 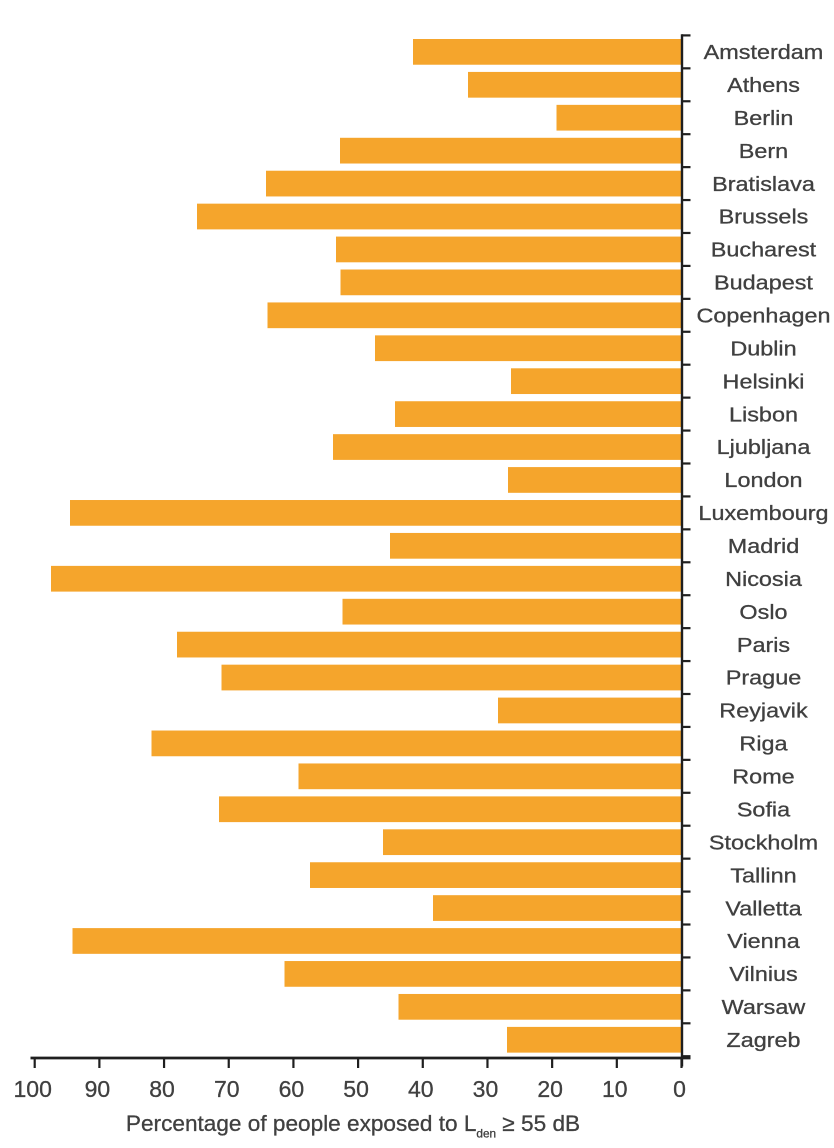 What do you see at coordinates (764, 810) in the screenshot?
I see `svg-text: Sofia` at bounding box center [764, 810].